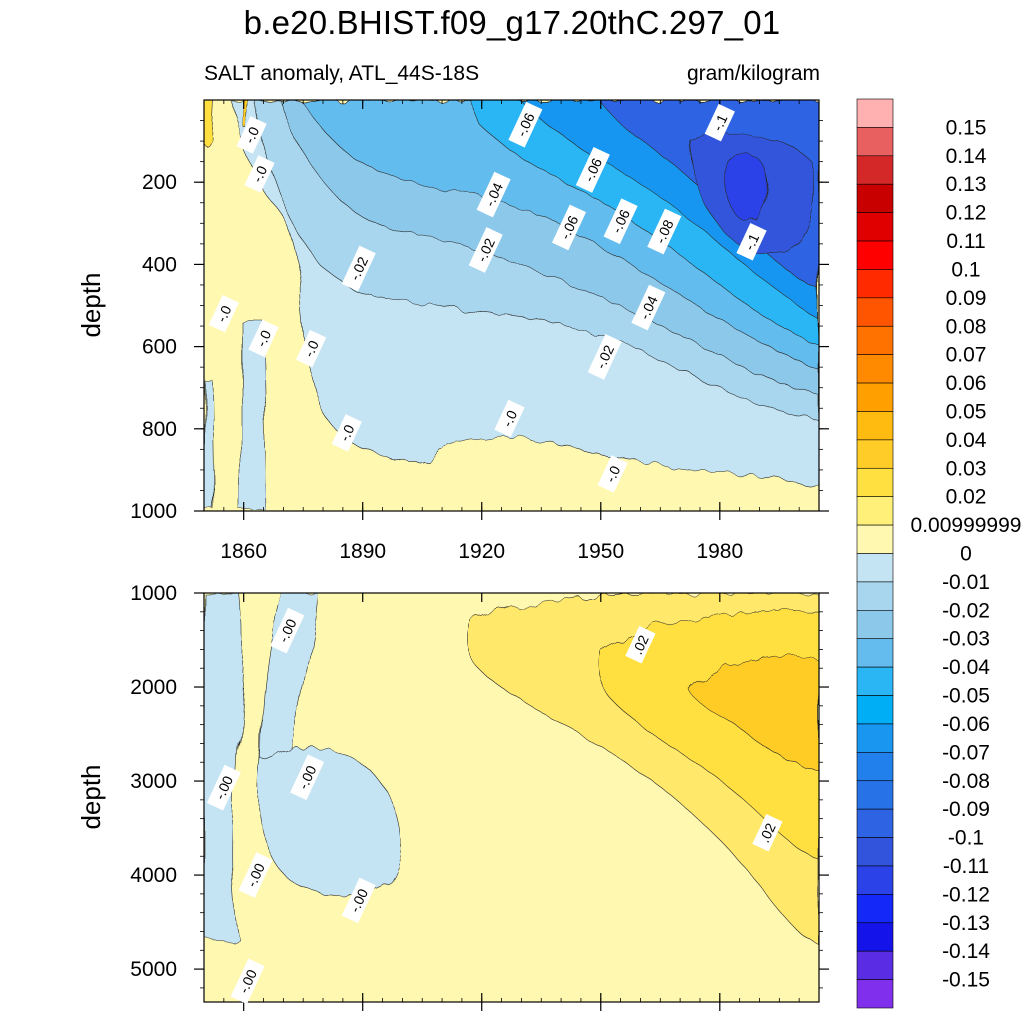 The width and height of the screenshot is (1024, 1024). What do you see at coordinates (719, 551) in the screenshot?
I see `x-tick-label: 1980` at bounding box center [719, 551].